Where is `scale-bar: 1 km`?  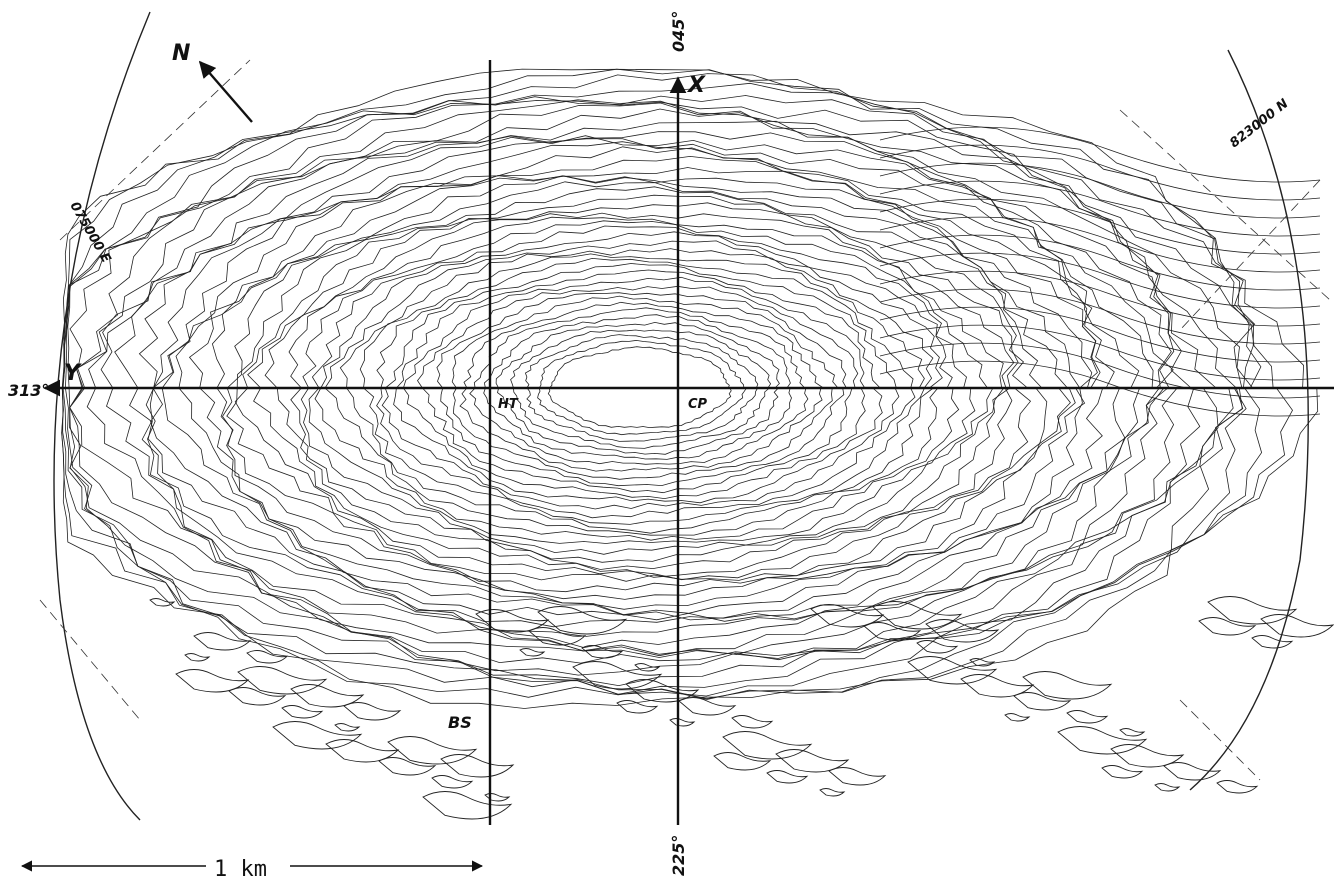 scale-bar: 1 km is located at coordinates (252, 868).